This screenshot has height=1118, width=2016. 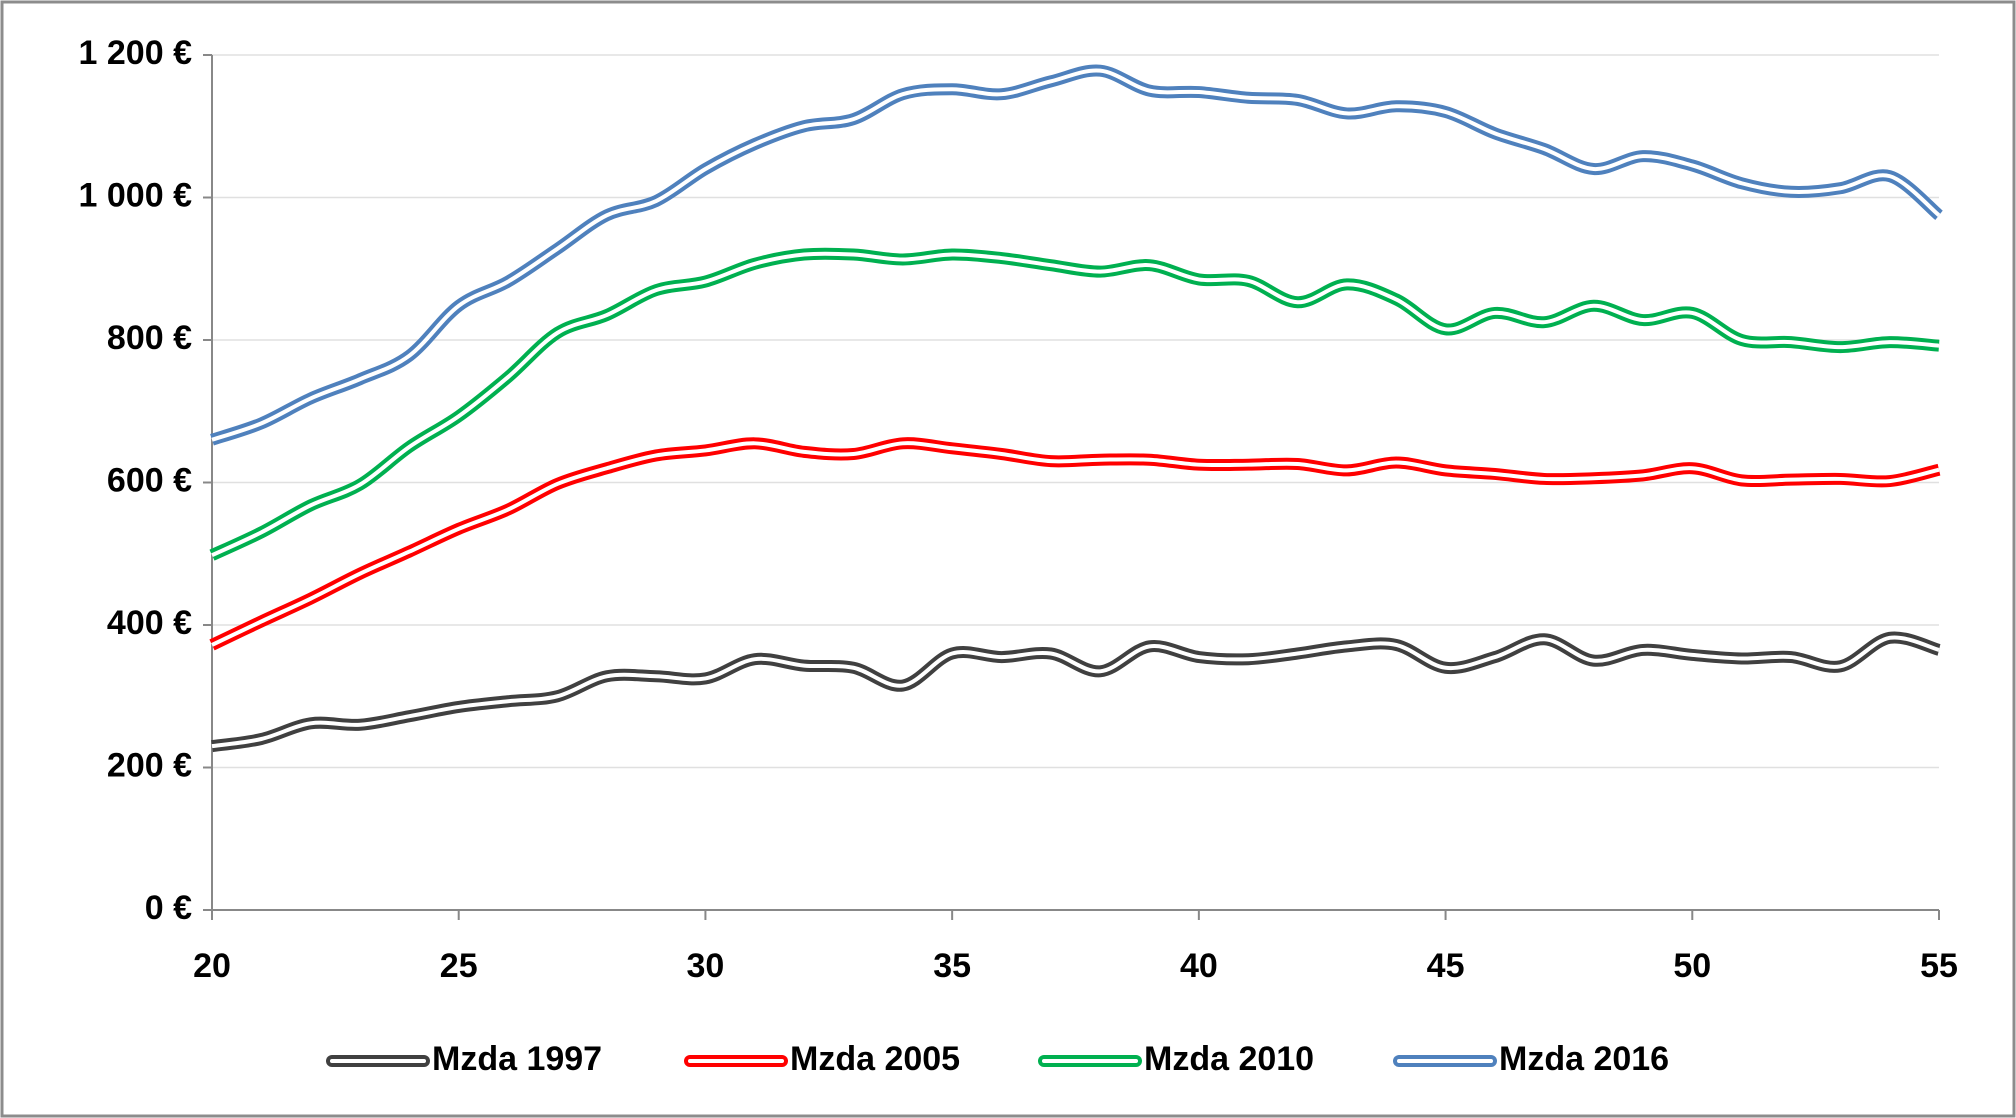 What do you see at coordinates (1446, 966) in the screenshot?
I see `x-tick-label: 45` at bounding box center [1446, 966].